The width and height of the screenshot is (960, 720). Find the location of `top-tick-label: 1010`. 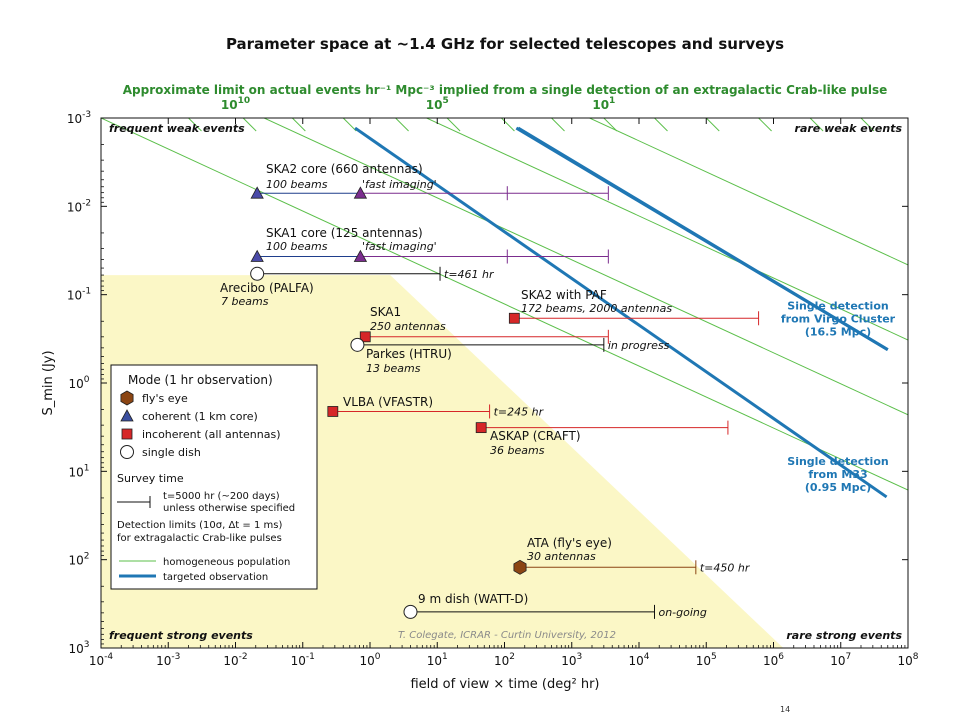

top-tick-label: 1010 is located at coordinates (235, 104).